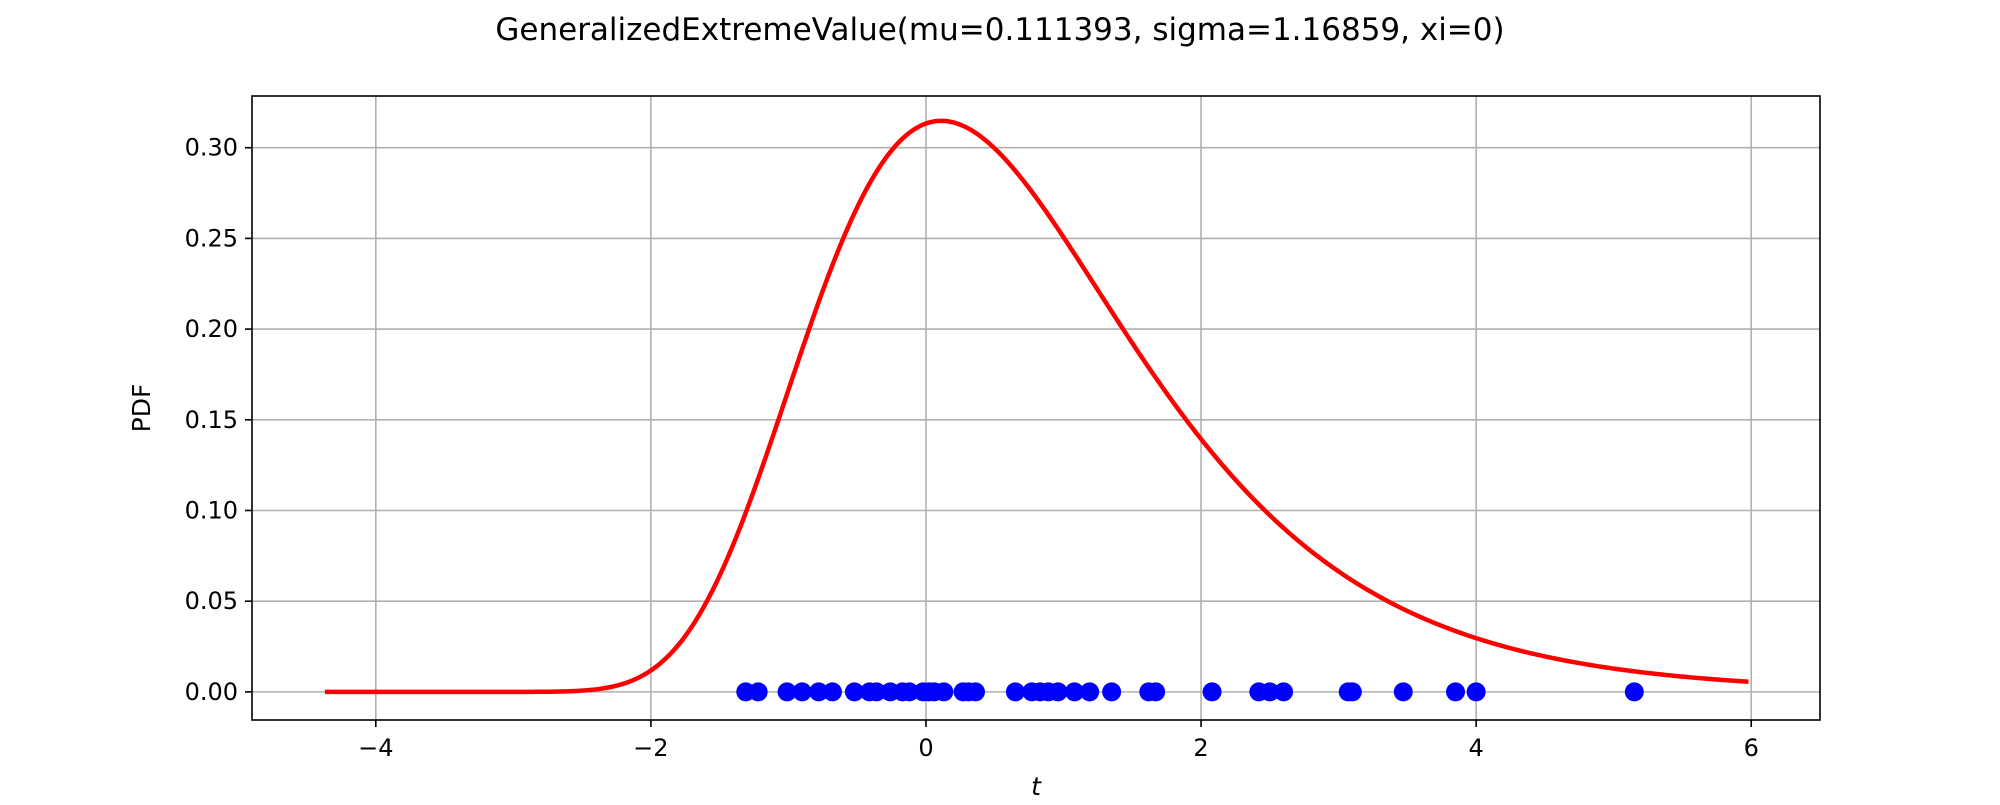  Describe the element at coordinates (1200, 748) in the screenshot. I see `x-tick-label: 2` at that location.